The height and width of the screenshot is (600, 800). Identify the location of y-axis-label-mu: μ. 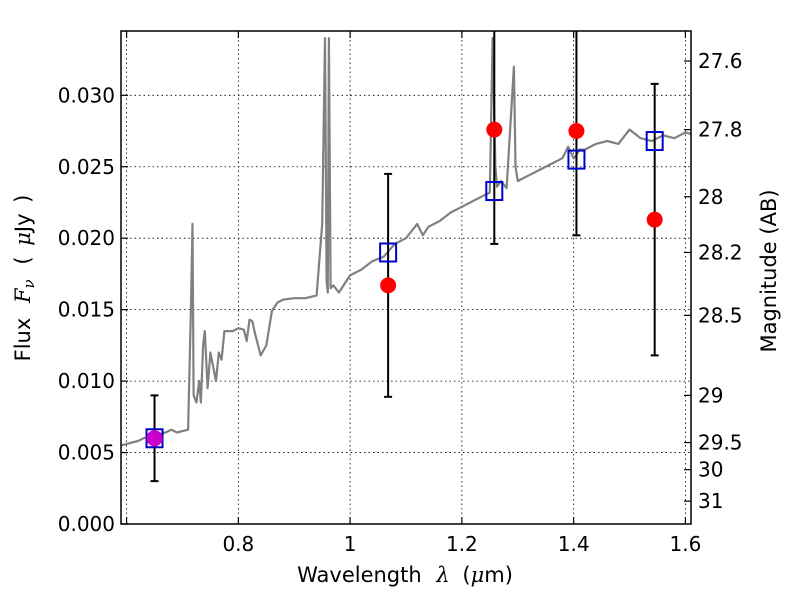
(23, 239).